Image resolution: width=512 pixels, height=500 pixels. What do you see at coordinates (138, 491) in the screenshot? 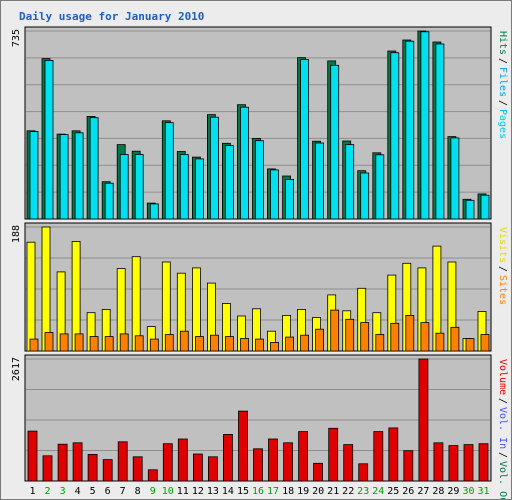
I see `day-label-8: 8` at bounding box center [138, 491].